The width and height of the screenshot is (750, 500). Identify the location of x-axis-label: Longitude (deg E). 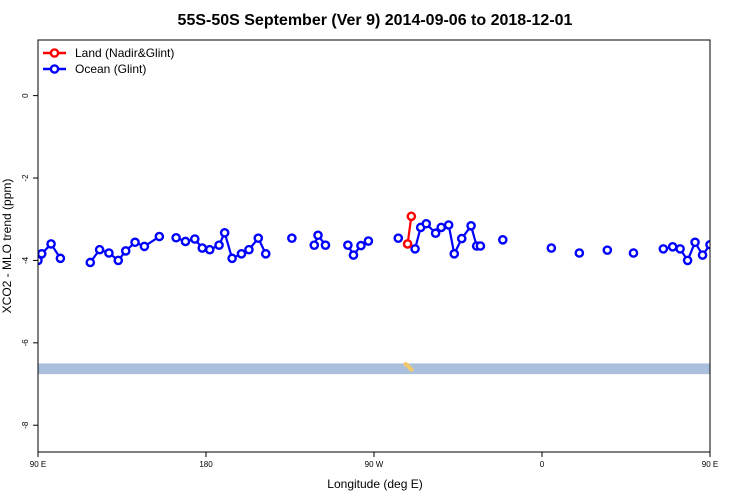
(374, 484).